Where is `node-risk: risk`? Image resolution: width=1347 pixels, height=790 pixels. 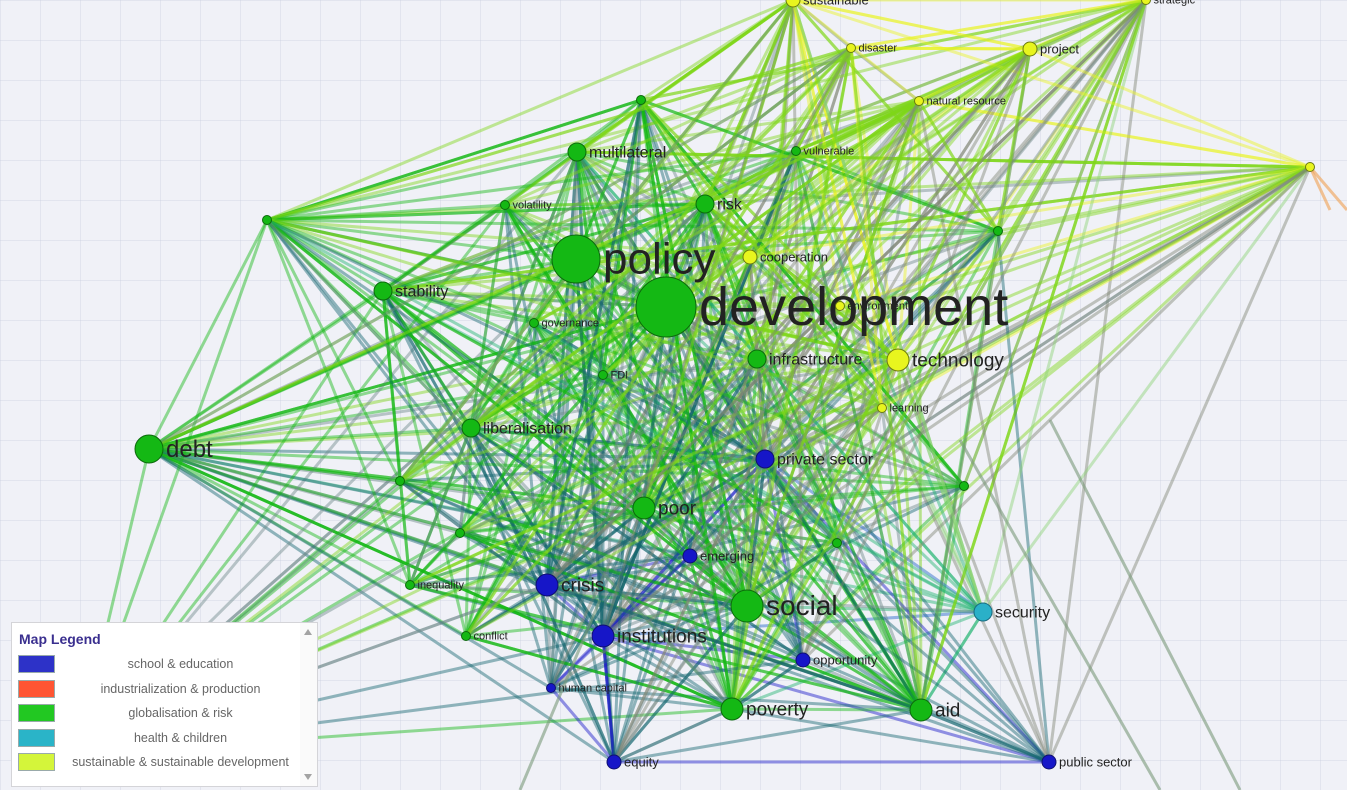 node-risk: risk is located at coordinates (719, 204).